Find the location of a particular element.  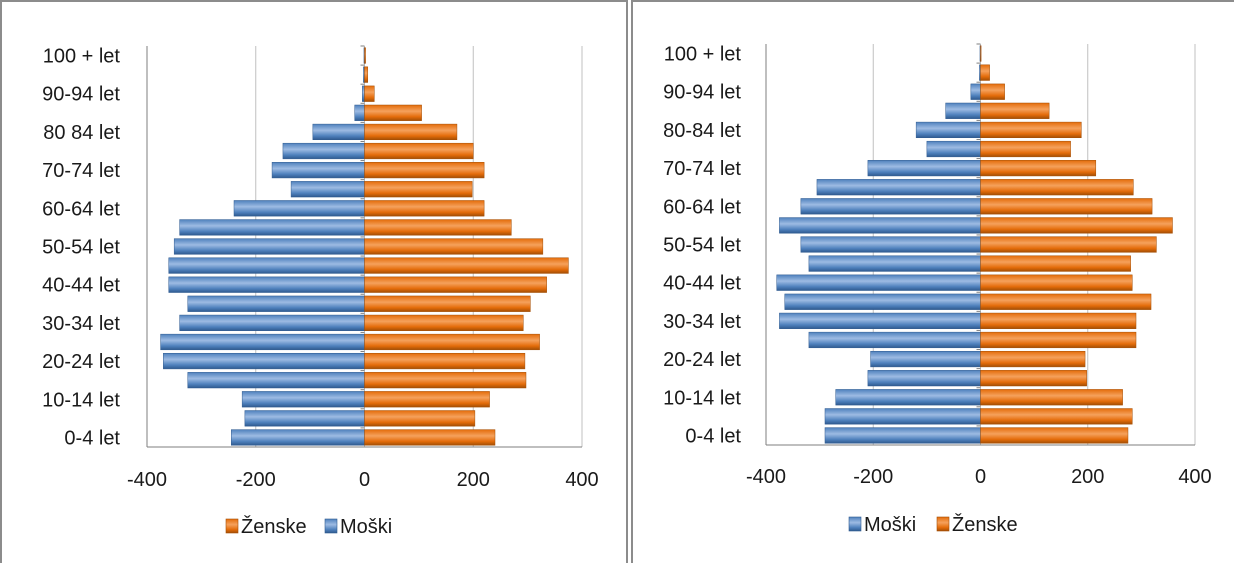

category-label: 0-4 let is located at coordinates (713, 436).